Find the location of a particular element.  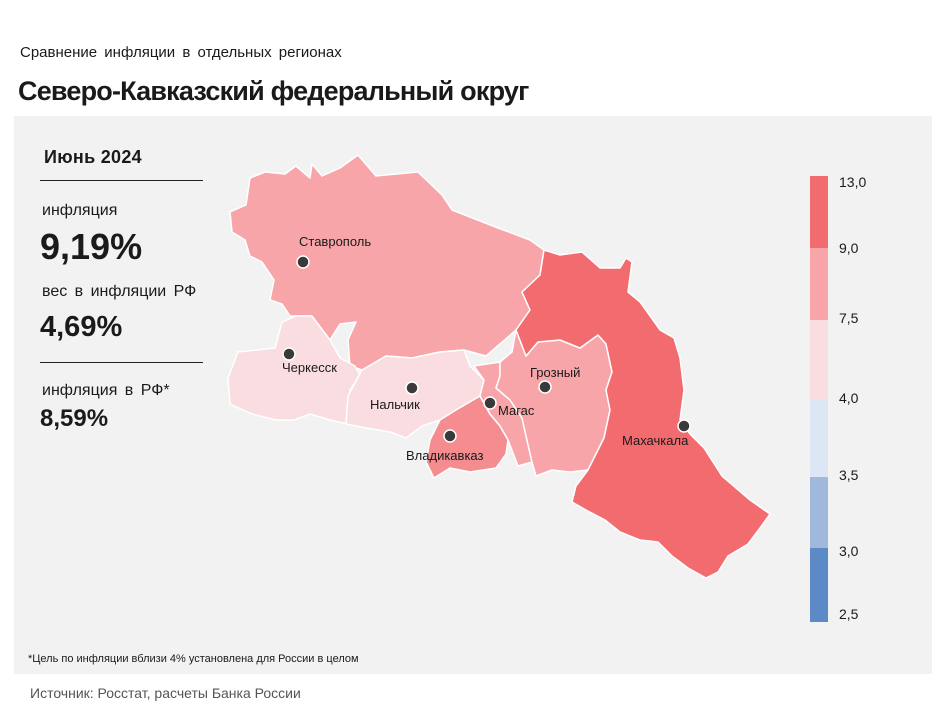

region-dagestan is located at coordinates (643, 414).